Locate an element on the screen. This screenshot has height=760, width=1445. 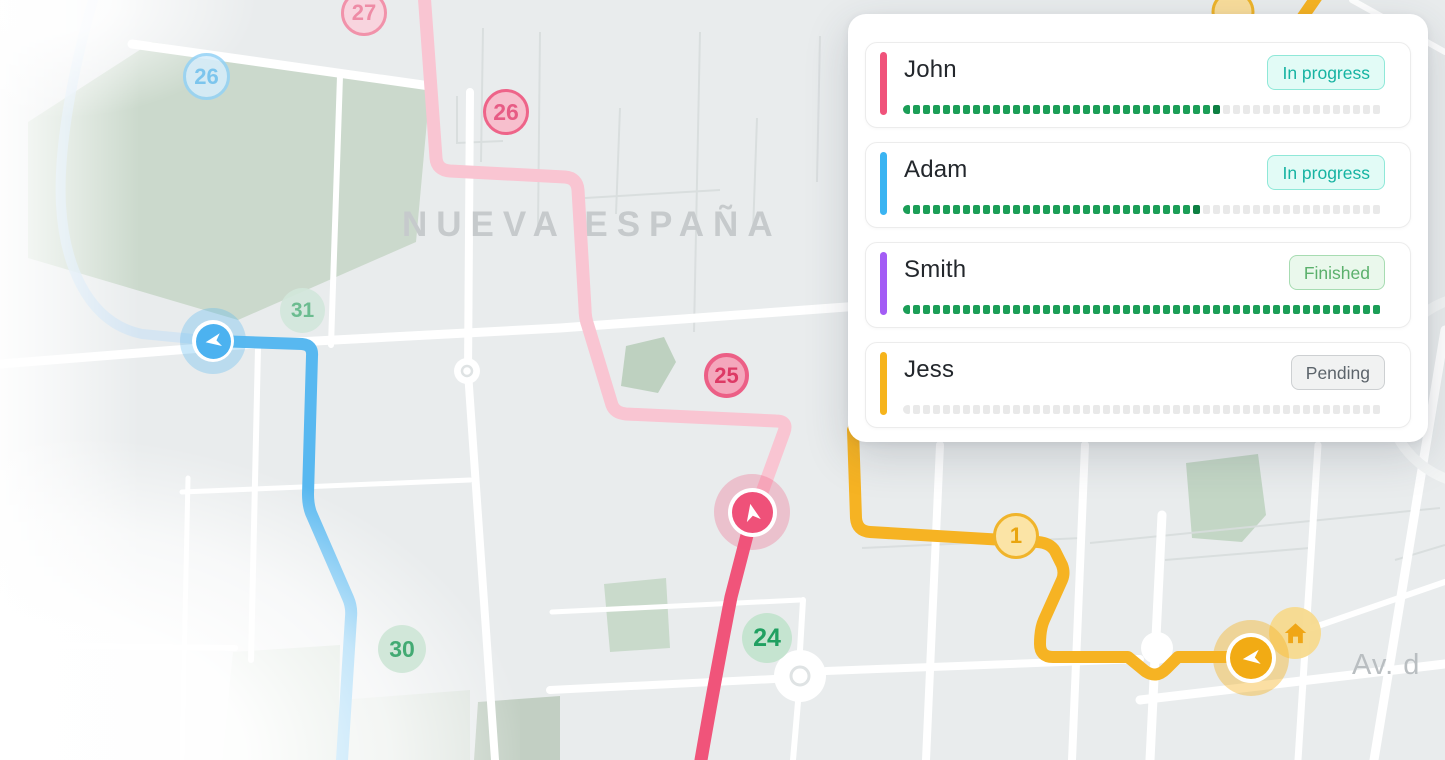
driver-status-badge: Pending is located at coordinates (1337, 372).